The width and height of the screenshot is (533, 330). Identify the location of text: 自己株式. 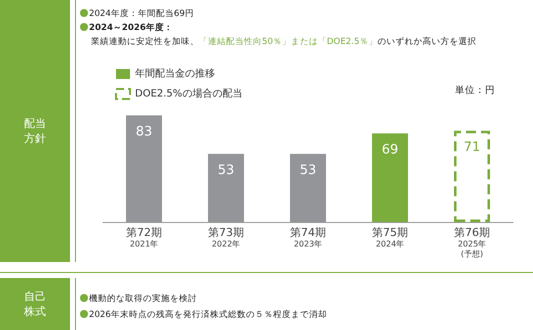
(35, 304).